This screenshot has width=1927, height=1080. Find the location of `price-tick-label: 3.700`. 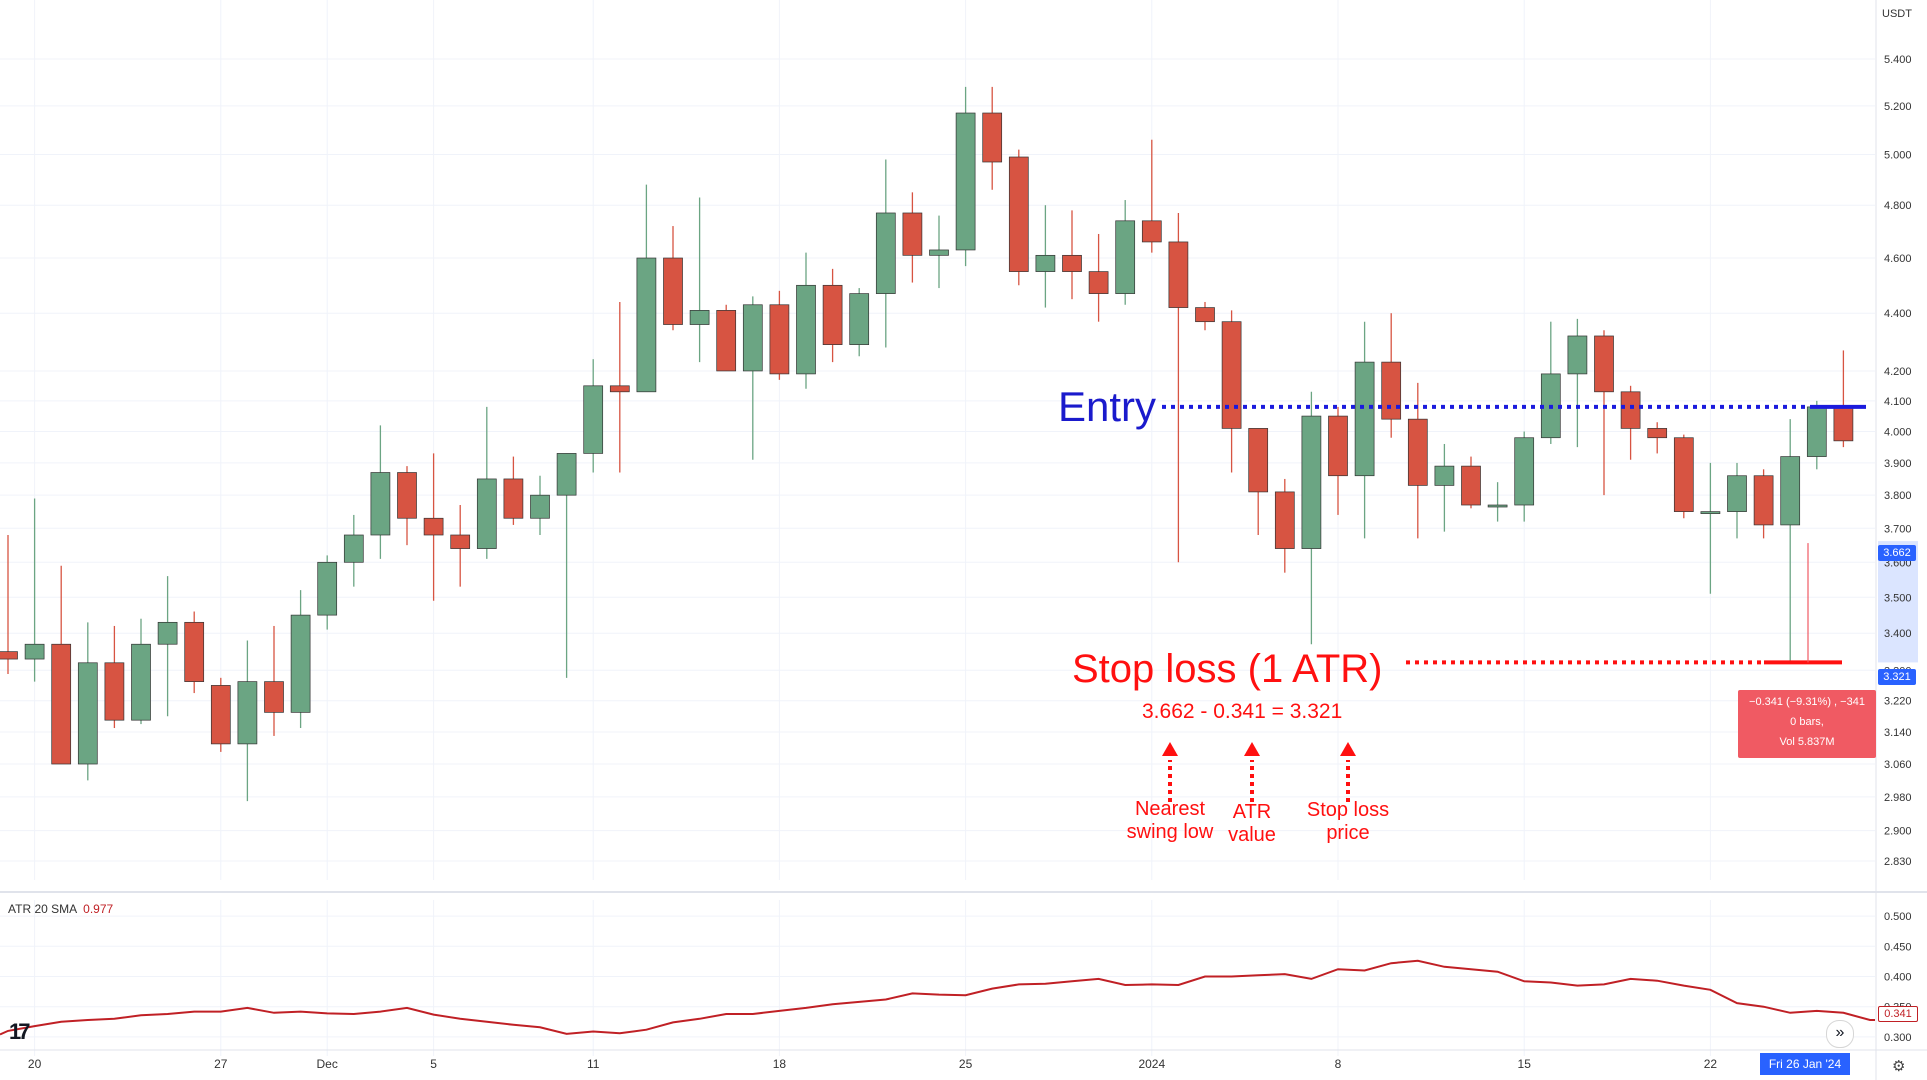

price-tick-label: 3.700 is located at coordinates (1898, 529).